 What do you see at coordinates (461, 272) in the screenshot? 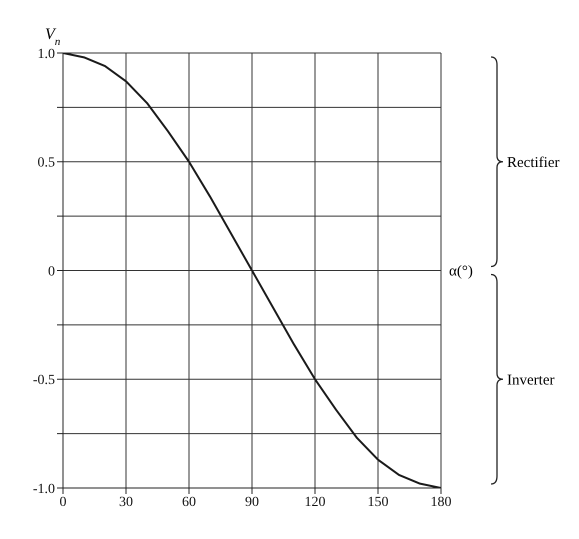
I see `x-axis-title: α(°)` at bounding box center [461, 272].